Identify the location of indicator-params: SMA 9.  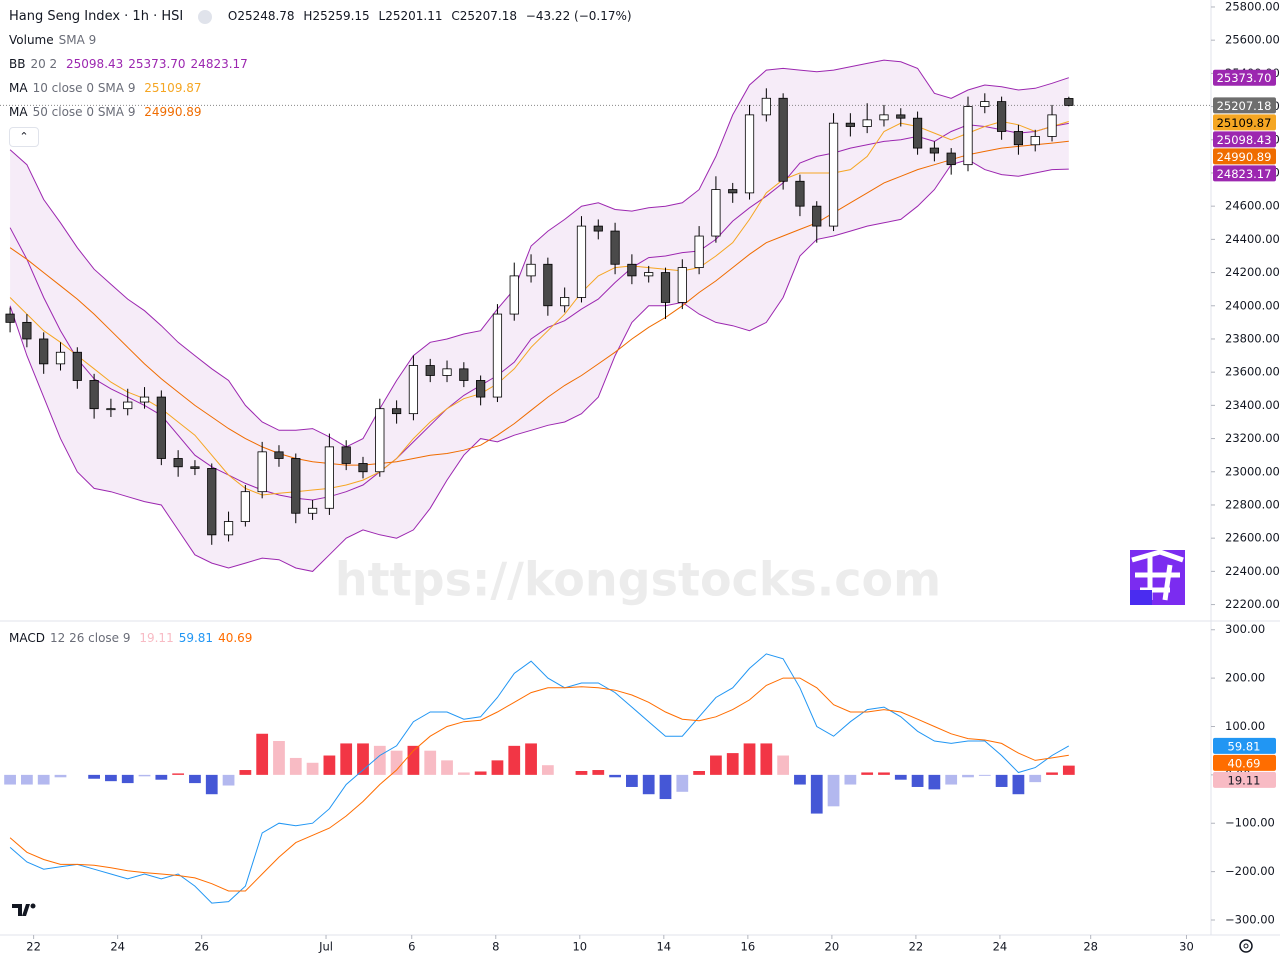
(77, 40).